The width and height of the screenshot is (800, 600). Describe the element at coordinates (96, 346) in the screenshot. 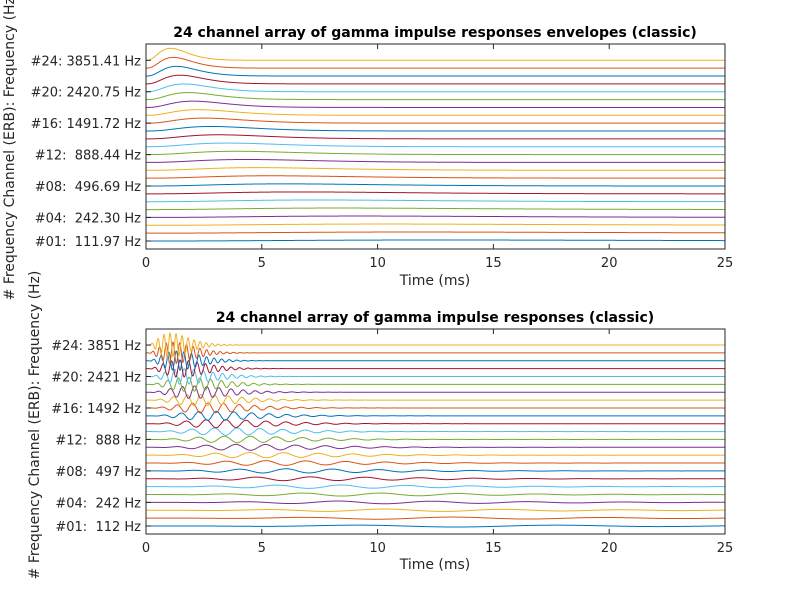

I see `y-tick-label: #24: 3851 Hz` at that location.